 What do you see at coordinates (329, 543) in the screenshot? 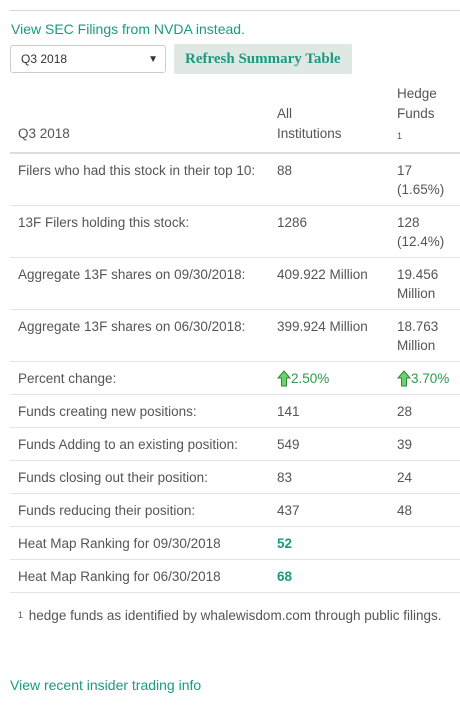
I see `heat-map-ranking-value: 52` at bounding box center [329, 543].